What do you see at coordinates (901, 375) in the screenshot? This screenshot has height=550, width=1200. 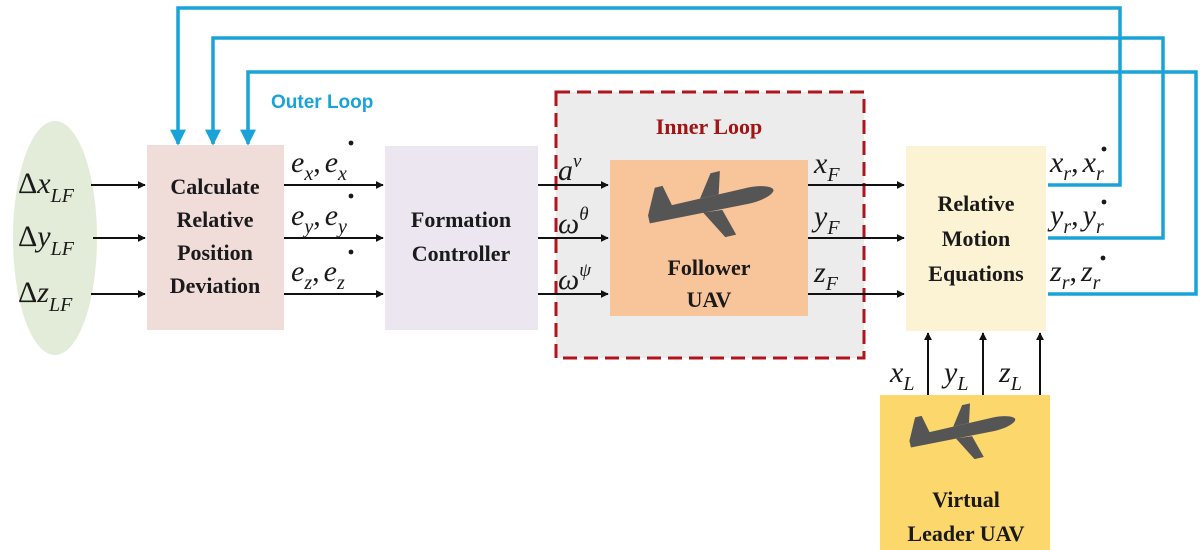 I see `svg-text: xL` at bounding box center [901, 375].